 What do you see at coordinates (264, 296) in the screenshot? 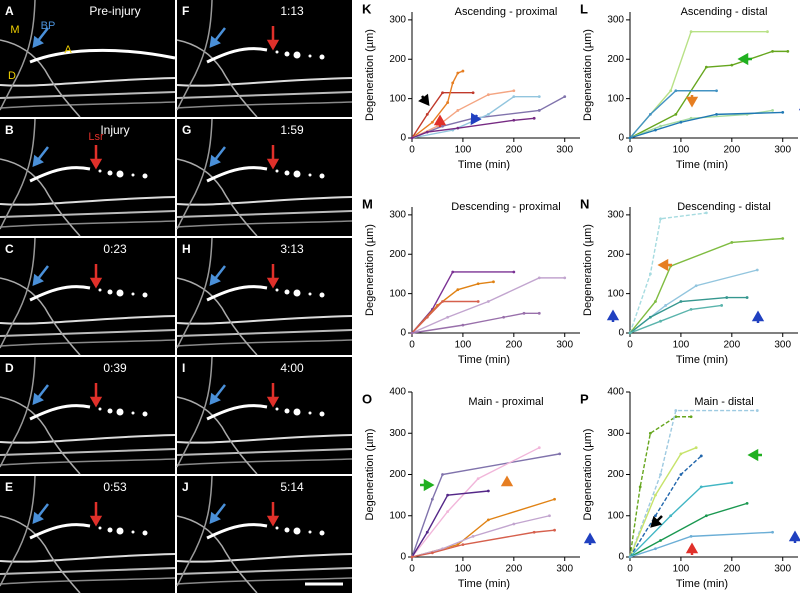
I see `micrograph: H 3:13` at bounding box center [264, 296].